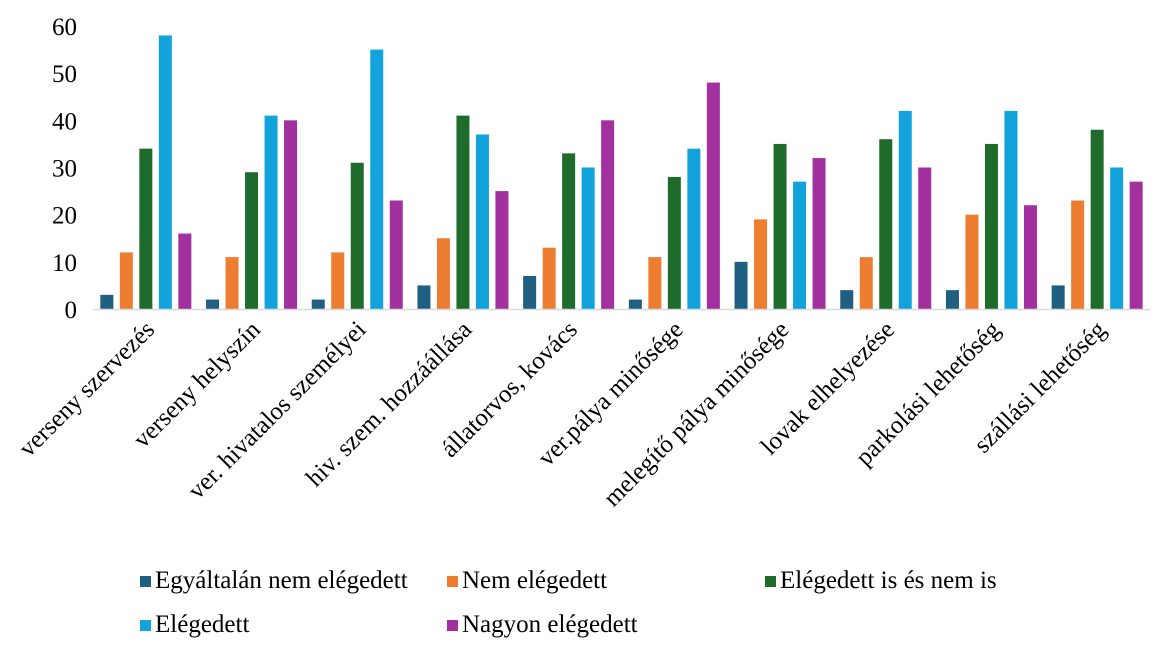 The width and height of the screenshot is (1156, 646). Describe the element at coordinates (550, 624) in the screenshot. I see `legend-label: Nagyon elégedett` at that location.